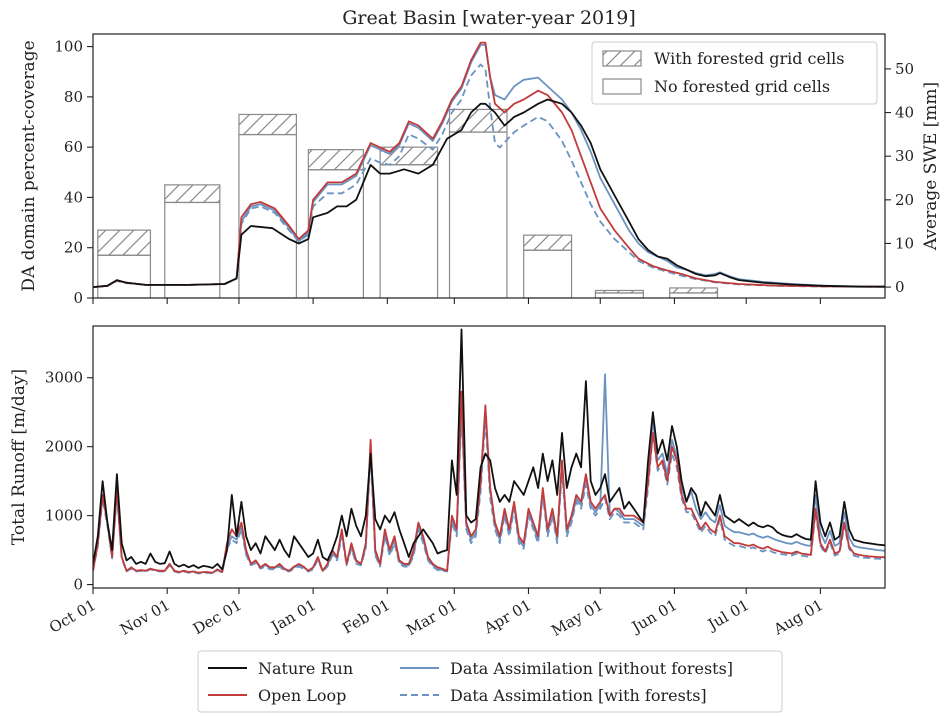 Image resolution: width=949 pixels, height=716 pixels. Describe the element at coordinates (931, 166) in the screenshot. I see `top-right-axis-label: Average SWE [mm]` at that location.